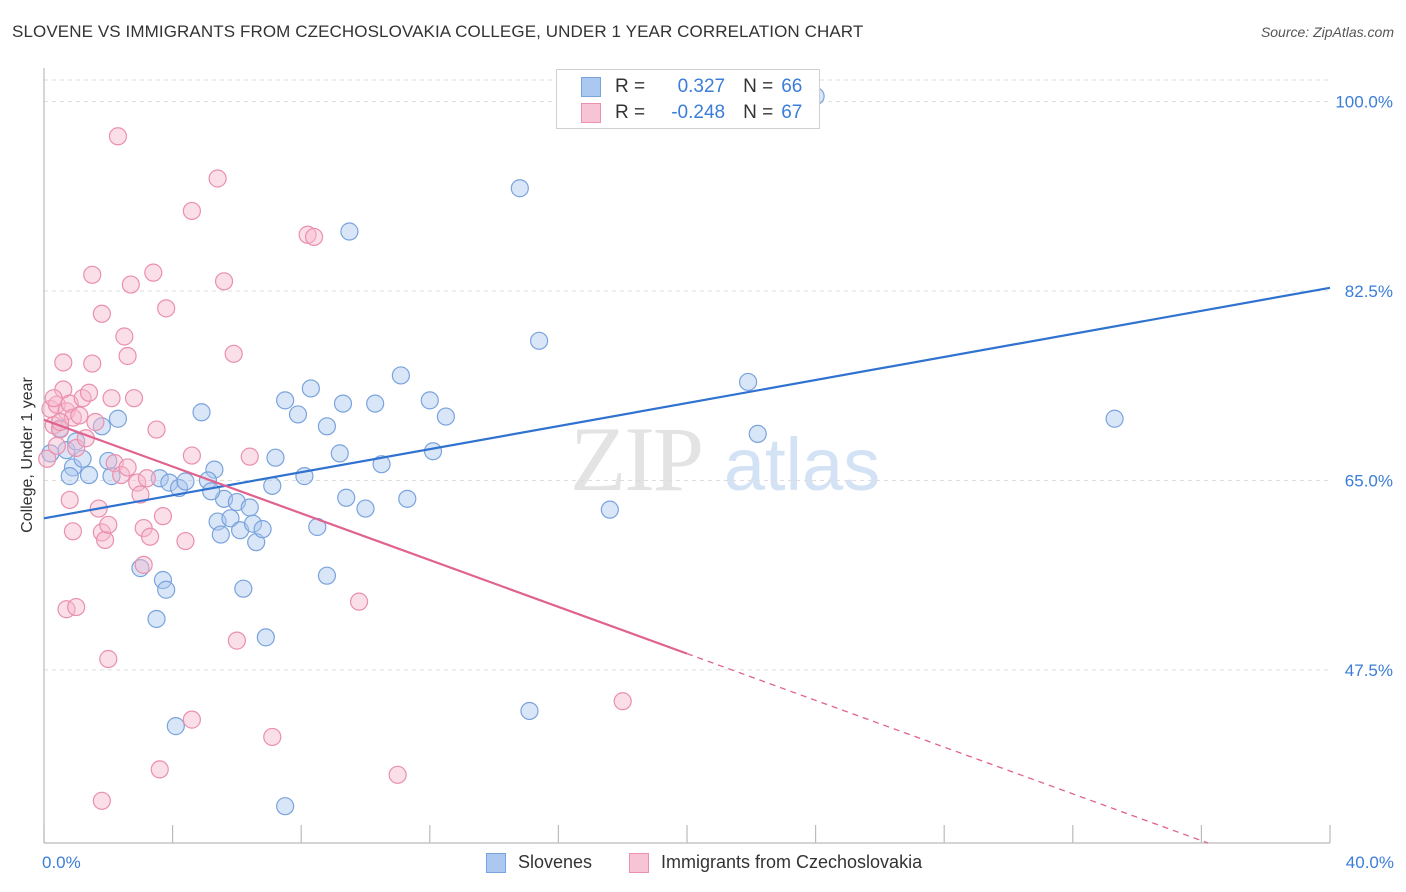 The height and width of the screenshot is (892, 1406). What do you see at coordinates (636, 459) in the screenshot?
I see `watermark-zip: ZIP` at bounding box center [636, 459].